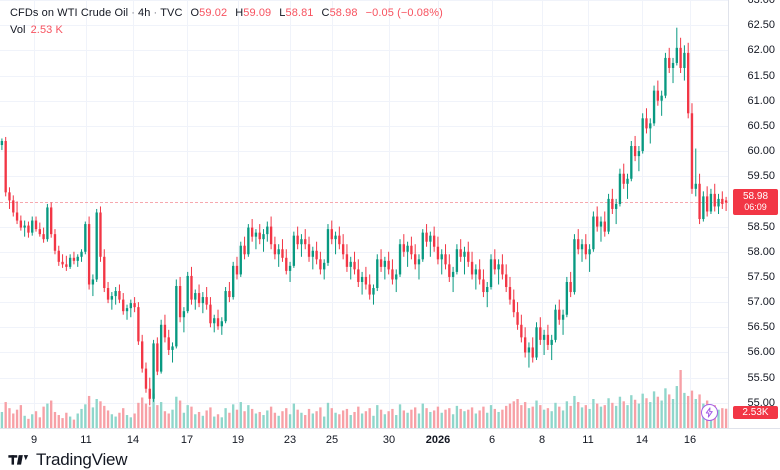  What do you see at coordinates (343, 13) in the screenshot?
I see `close-value: 58.98` at bounding box center [343, 13].